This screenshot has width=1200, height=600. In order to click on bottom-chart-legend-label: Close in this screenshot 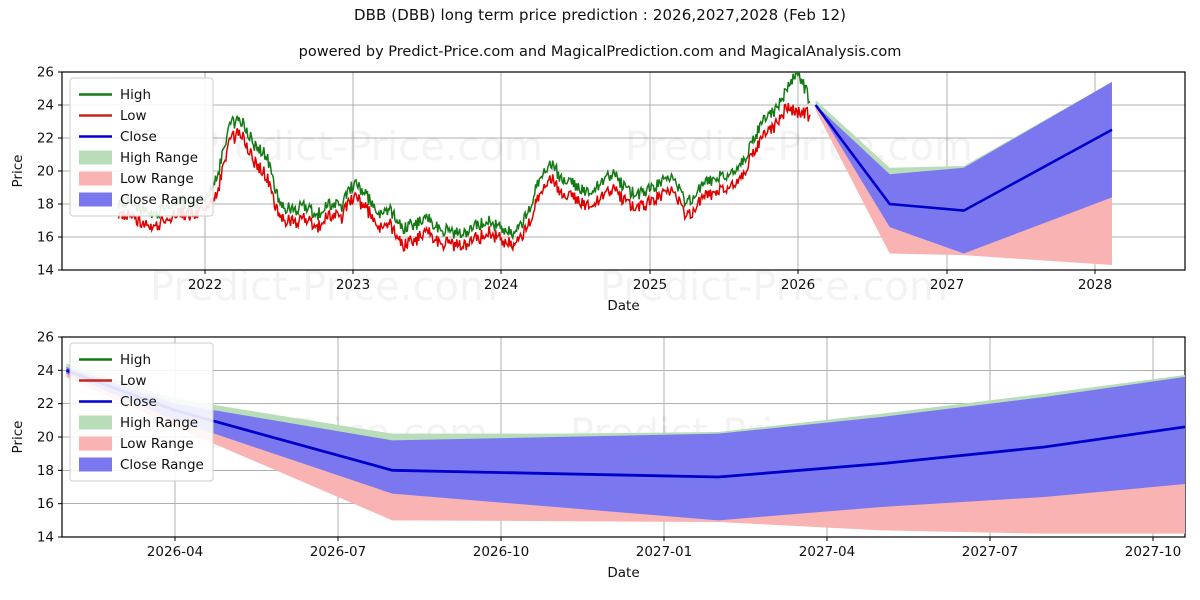, I will do `click(138, 402)`.